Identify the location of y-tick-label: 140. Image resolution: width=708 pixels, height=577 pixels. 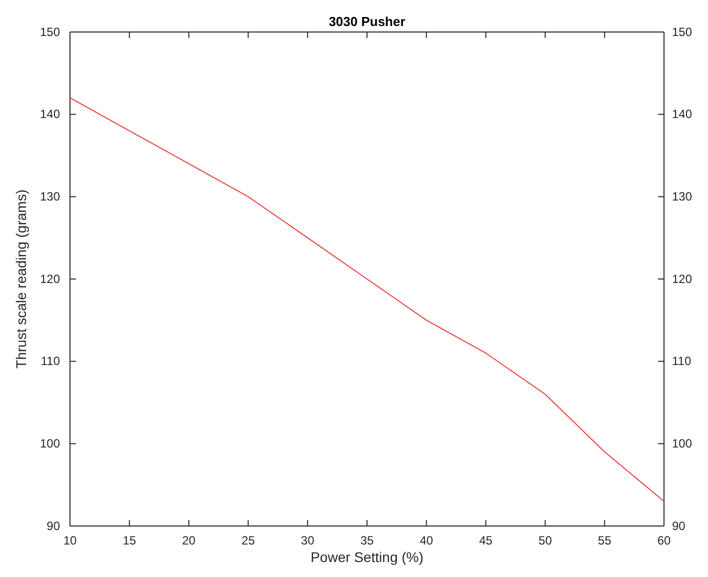
(50, 114).